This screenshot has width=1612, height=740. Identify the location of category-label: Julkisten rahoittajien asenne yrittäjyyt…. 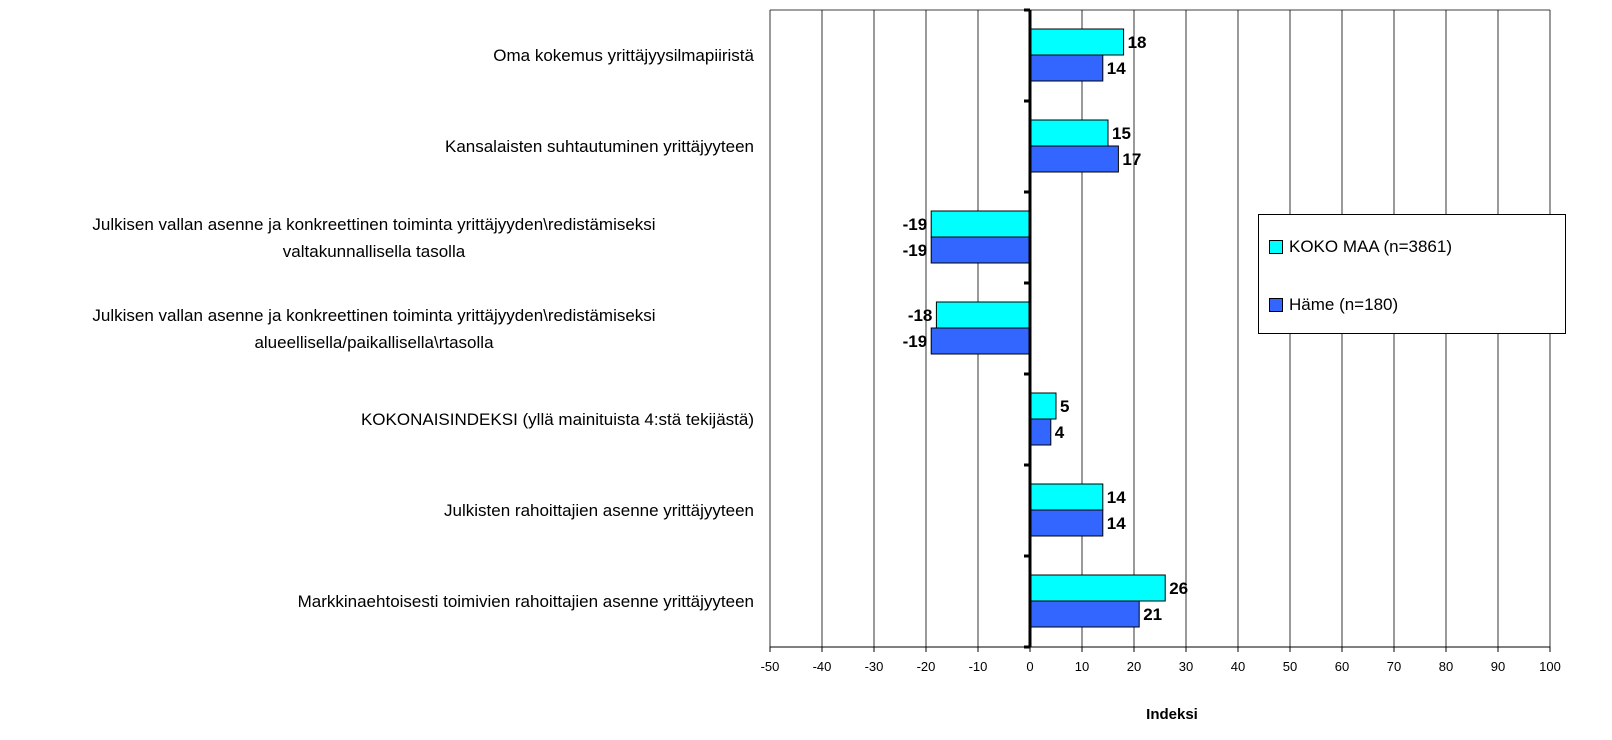
(377, 510).